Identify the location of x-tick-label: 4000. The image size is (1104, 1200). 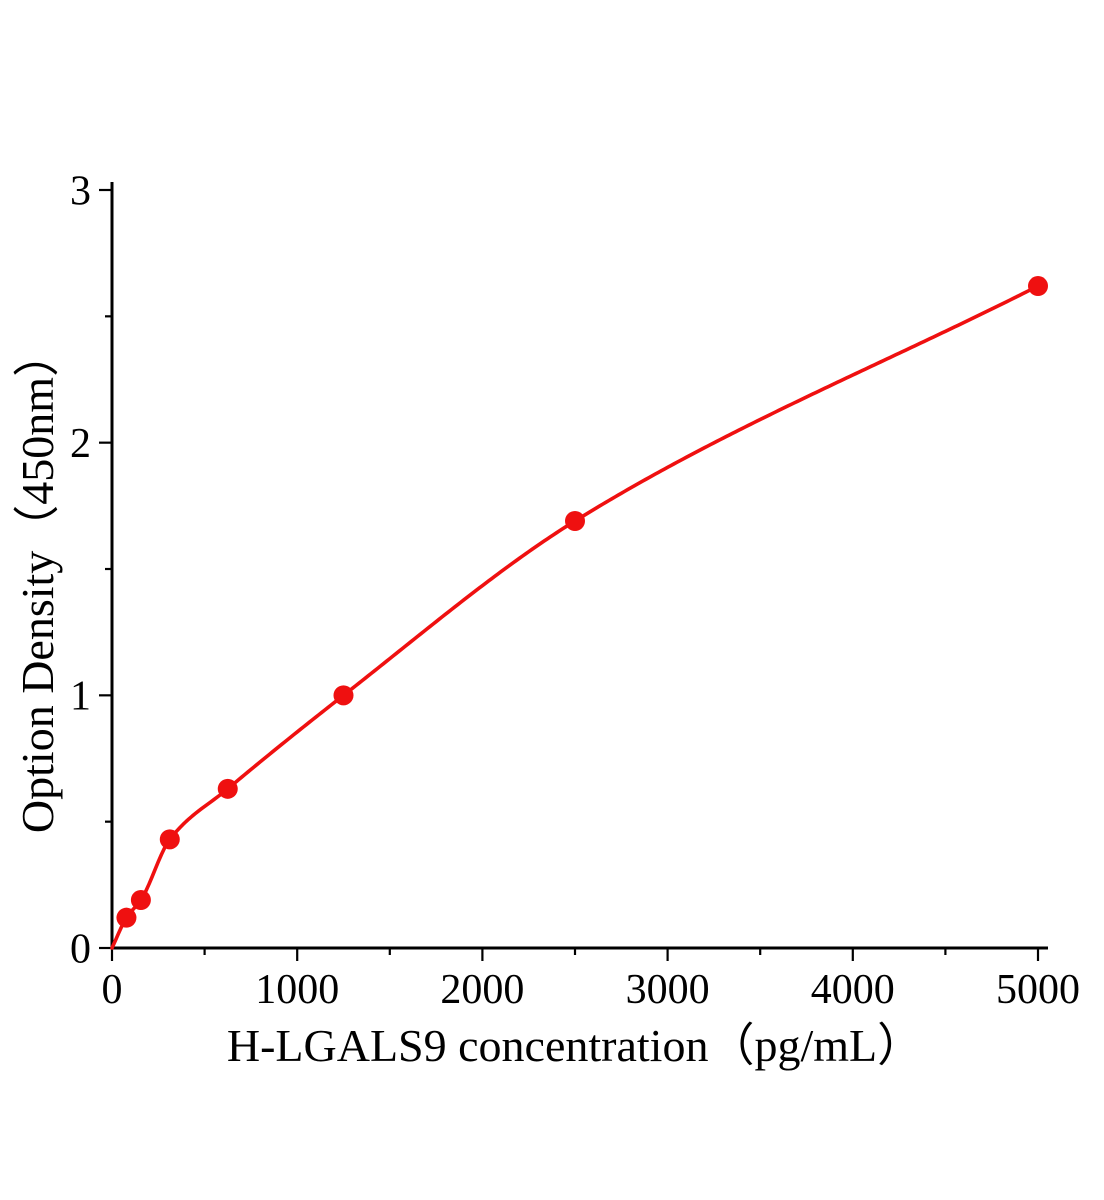
(853, 990).